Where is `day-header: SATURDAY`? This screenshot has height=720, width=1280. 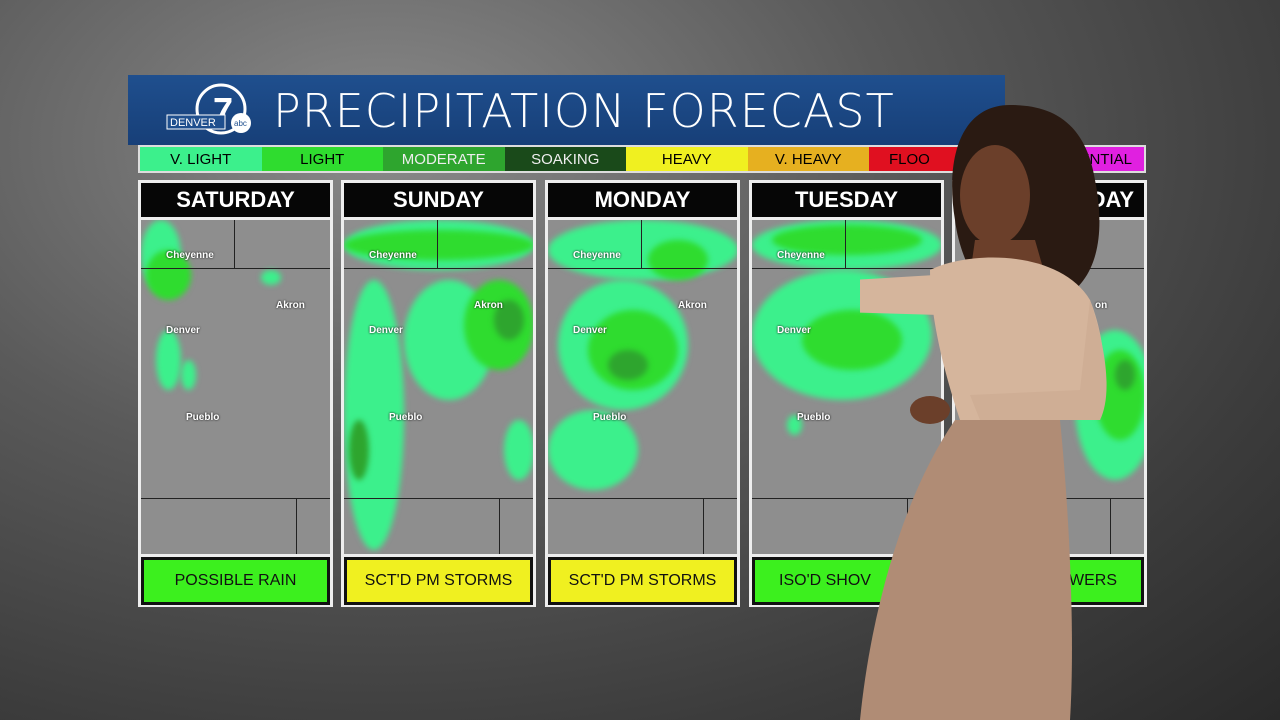 day-header: SATURDAY is located at coordinates (235, 200).